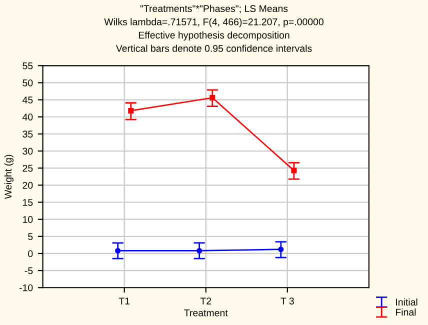 The image size is (428, 325). What do you see at coordinates (27, 185) in the screenshot?
I see `y-tick-label: 20` at bounding box center [27, 185].